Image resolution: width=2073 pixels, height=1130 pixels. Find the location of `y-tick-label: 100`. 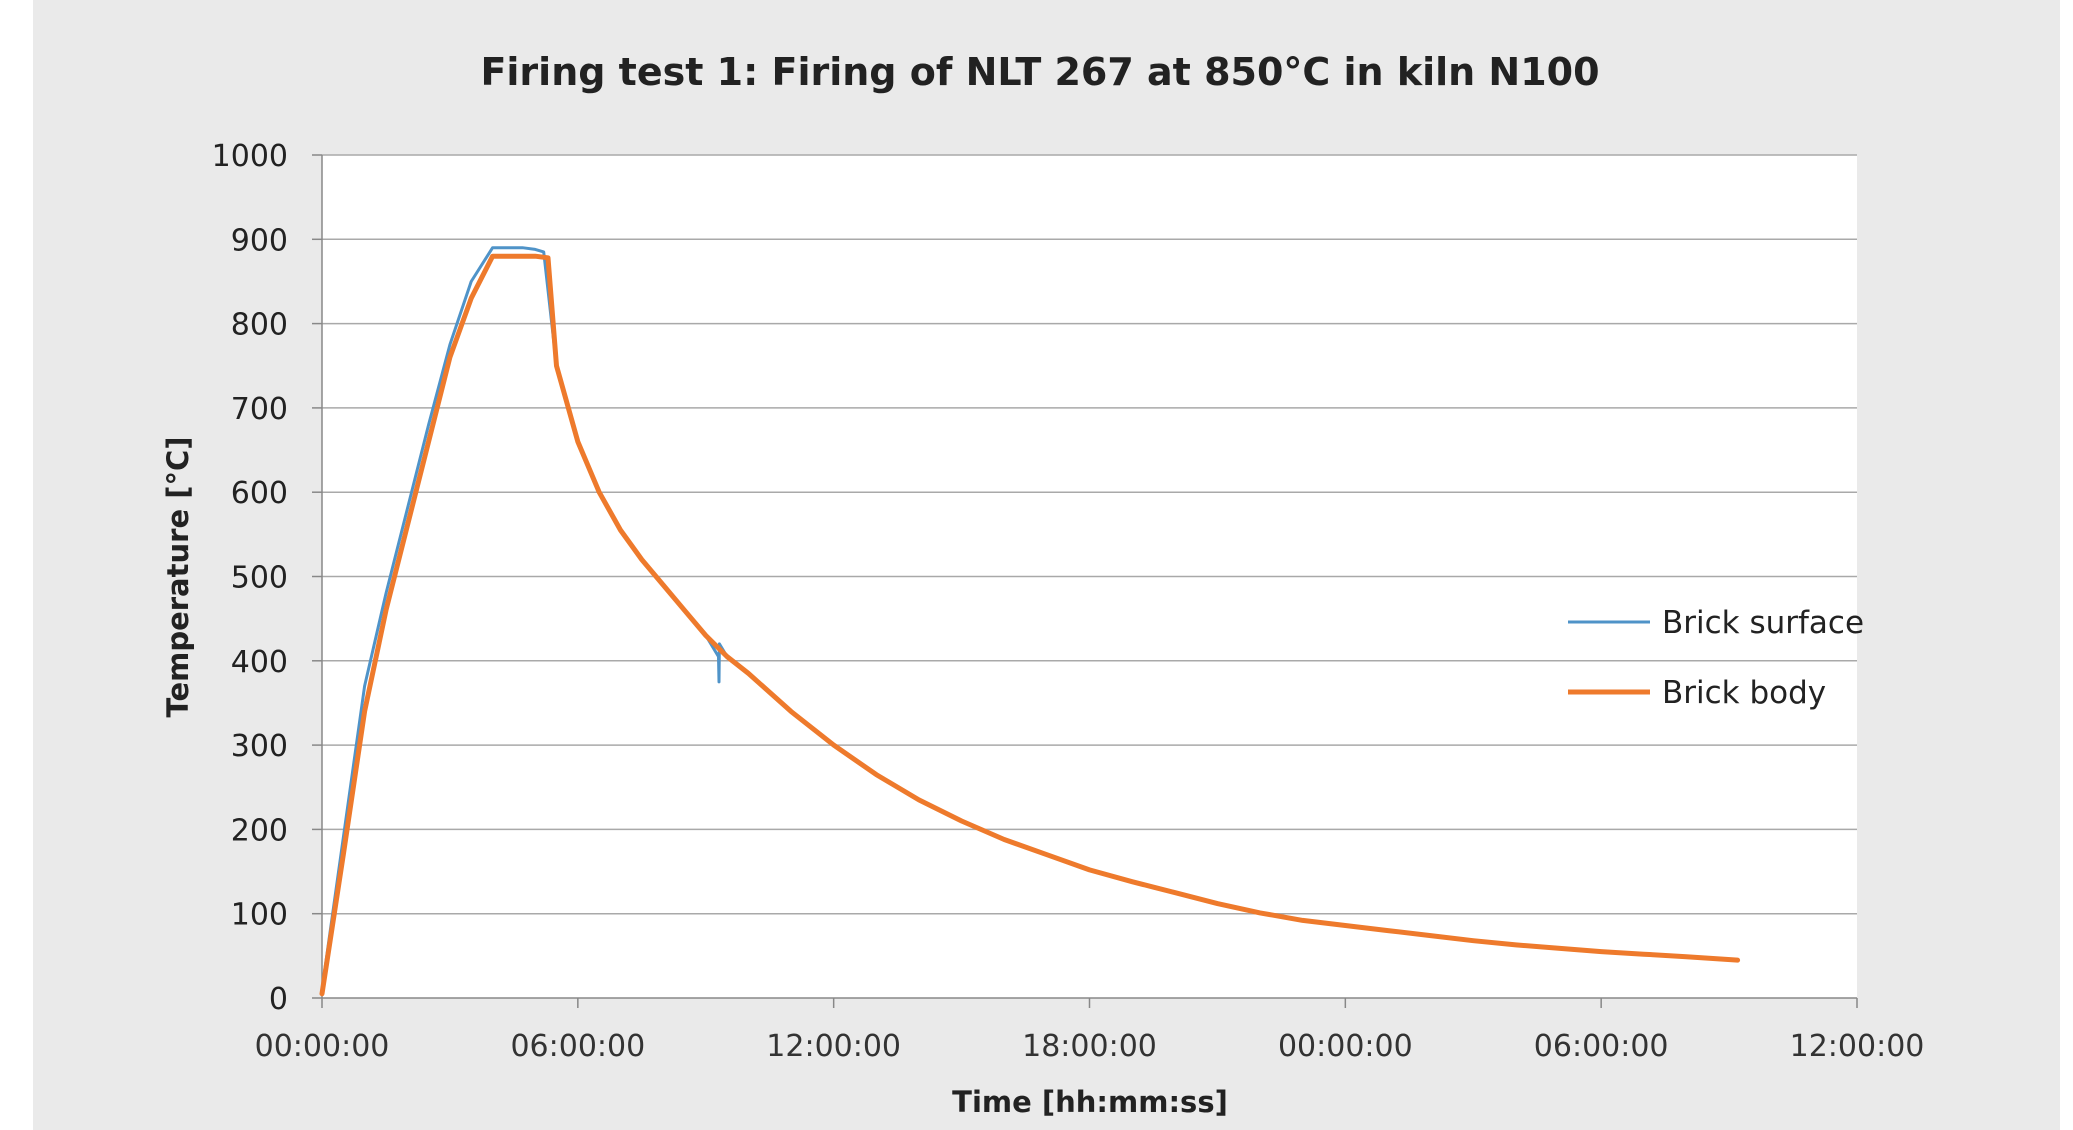

y-tick-label: 100 is located at coordinates (259, 915).